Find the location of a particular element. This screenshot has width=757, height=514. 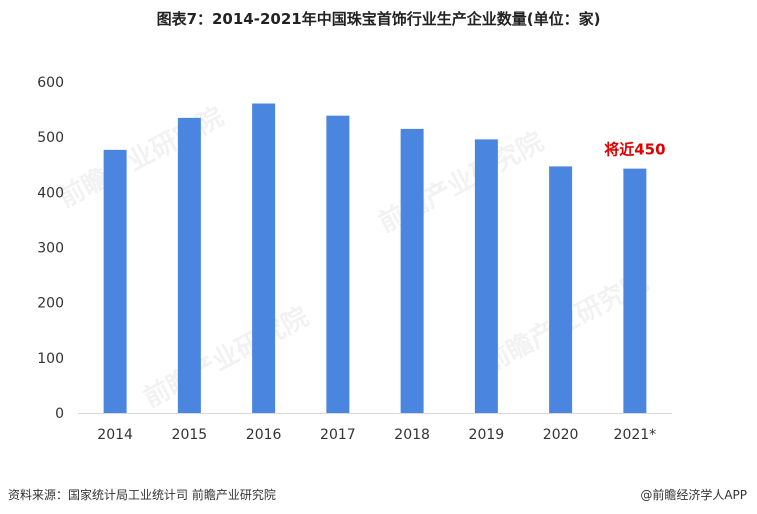

bar-2021 is located at coordinates (635, 290).